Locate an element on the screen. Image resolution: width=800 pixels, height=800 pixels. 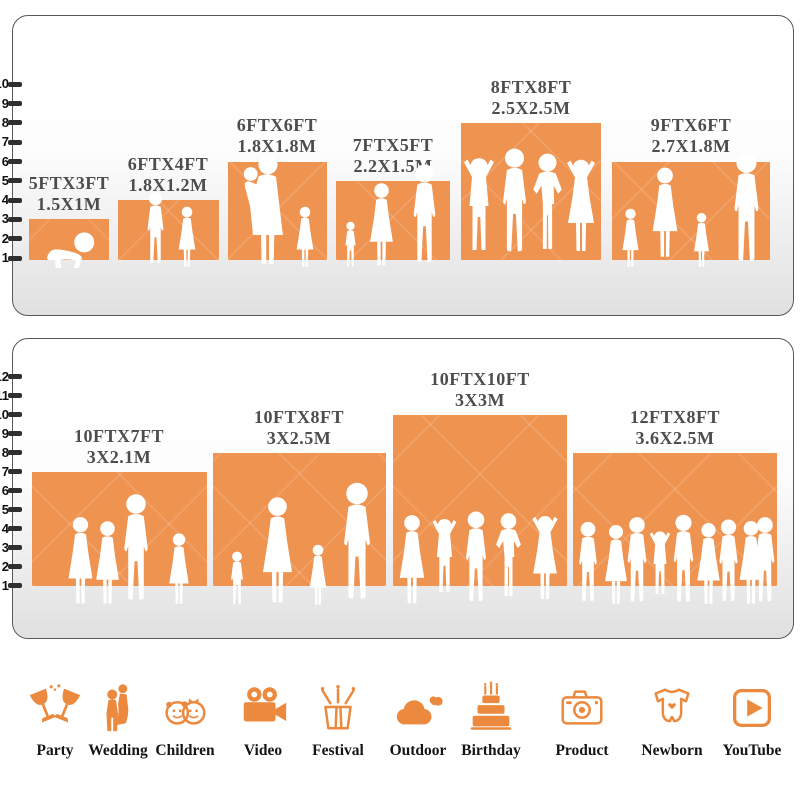
category-item-youtube: YouTube is located at coordinates (751, 710).